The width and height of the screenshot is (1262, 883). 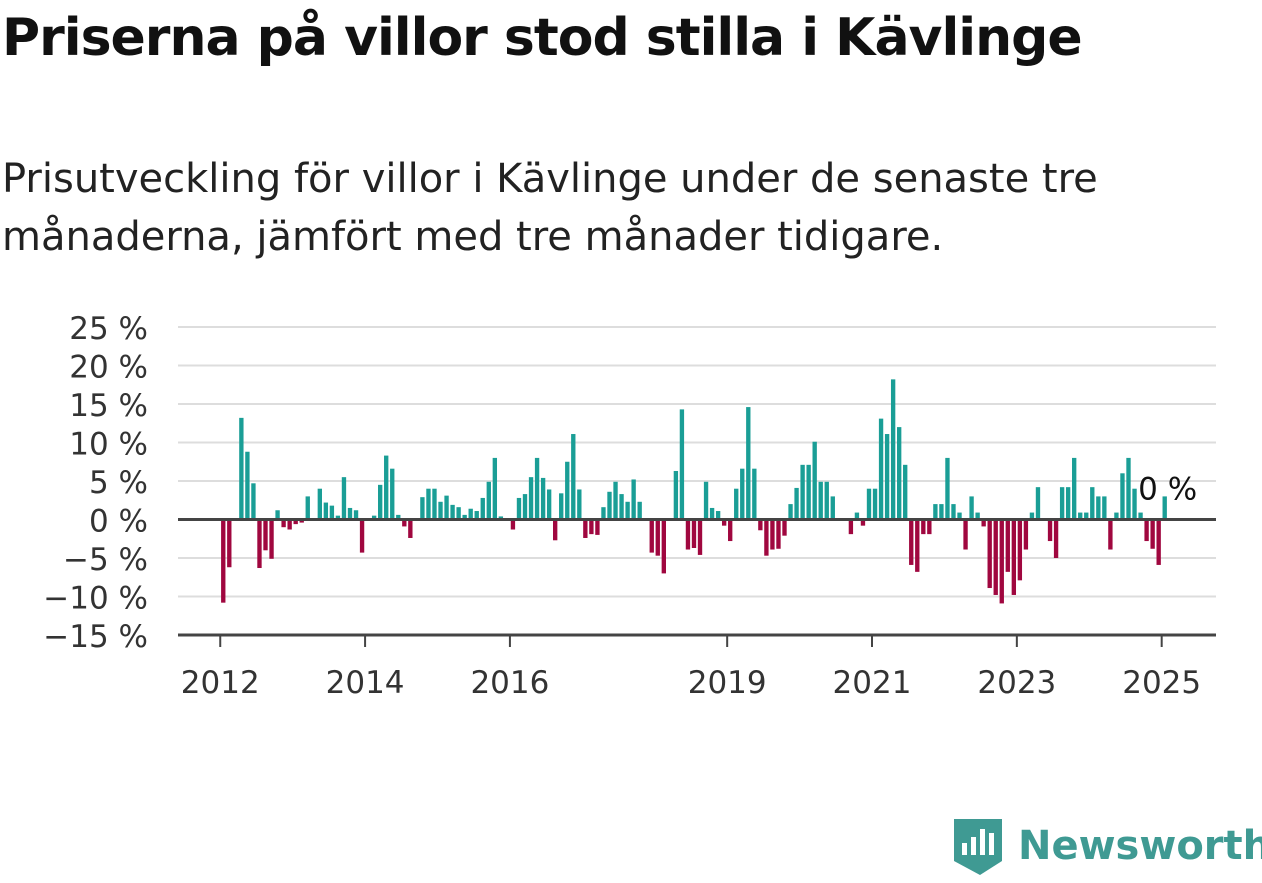 I want to click on x-tick-label: 2014, so click(x=365, y=683).